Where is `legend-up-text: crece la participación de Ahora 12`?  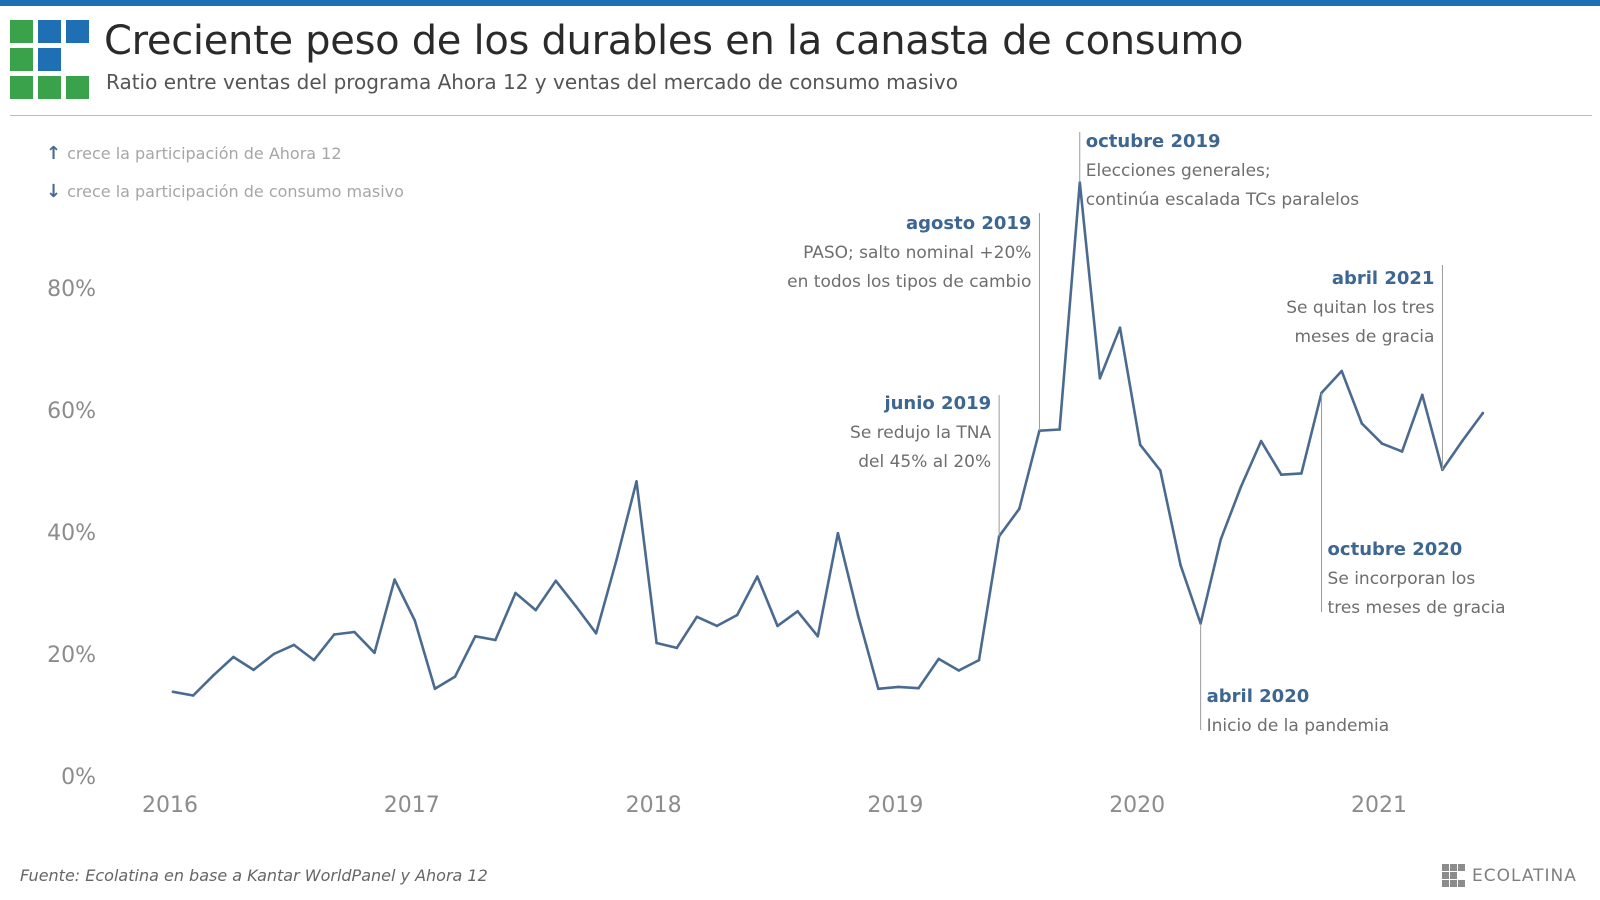 legend-up-text: crece la participación de Ahora 12 is located at coordinates (204, 153).